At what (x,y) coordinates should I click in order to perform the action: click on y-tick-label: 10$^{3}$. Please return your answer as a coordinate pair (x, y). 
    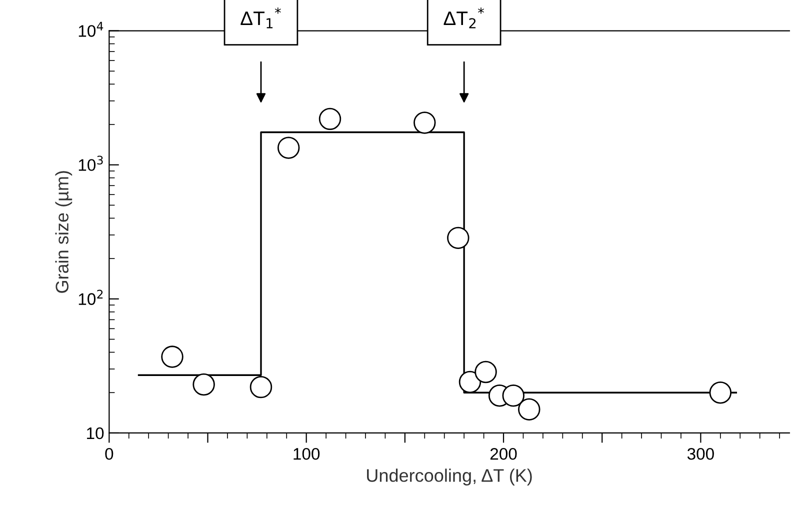
    Looking at the image, I should click on (90, 163).